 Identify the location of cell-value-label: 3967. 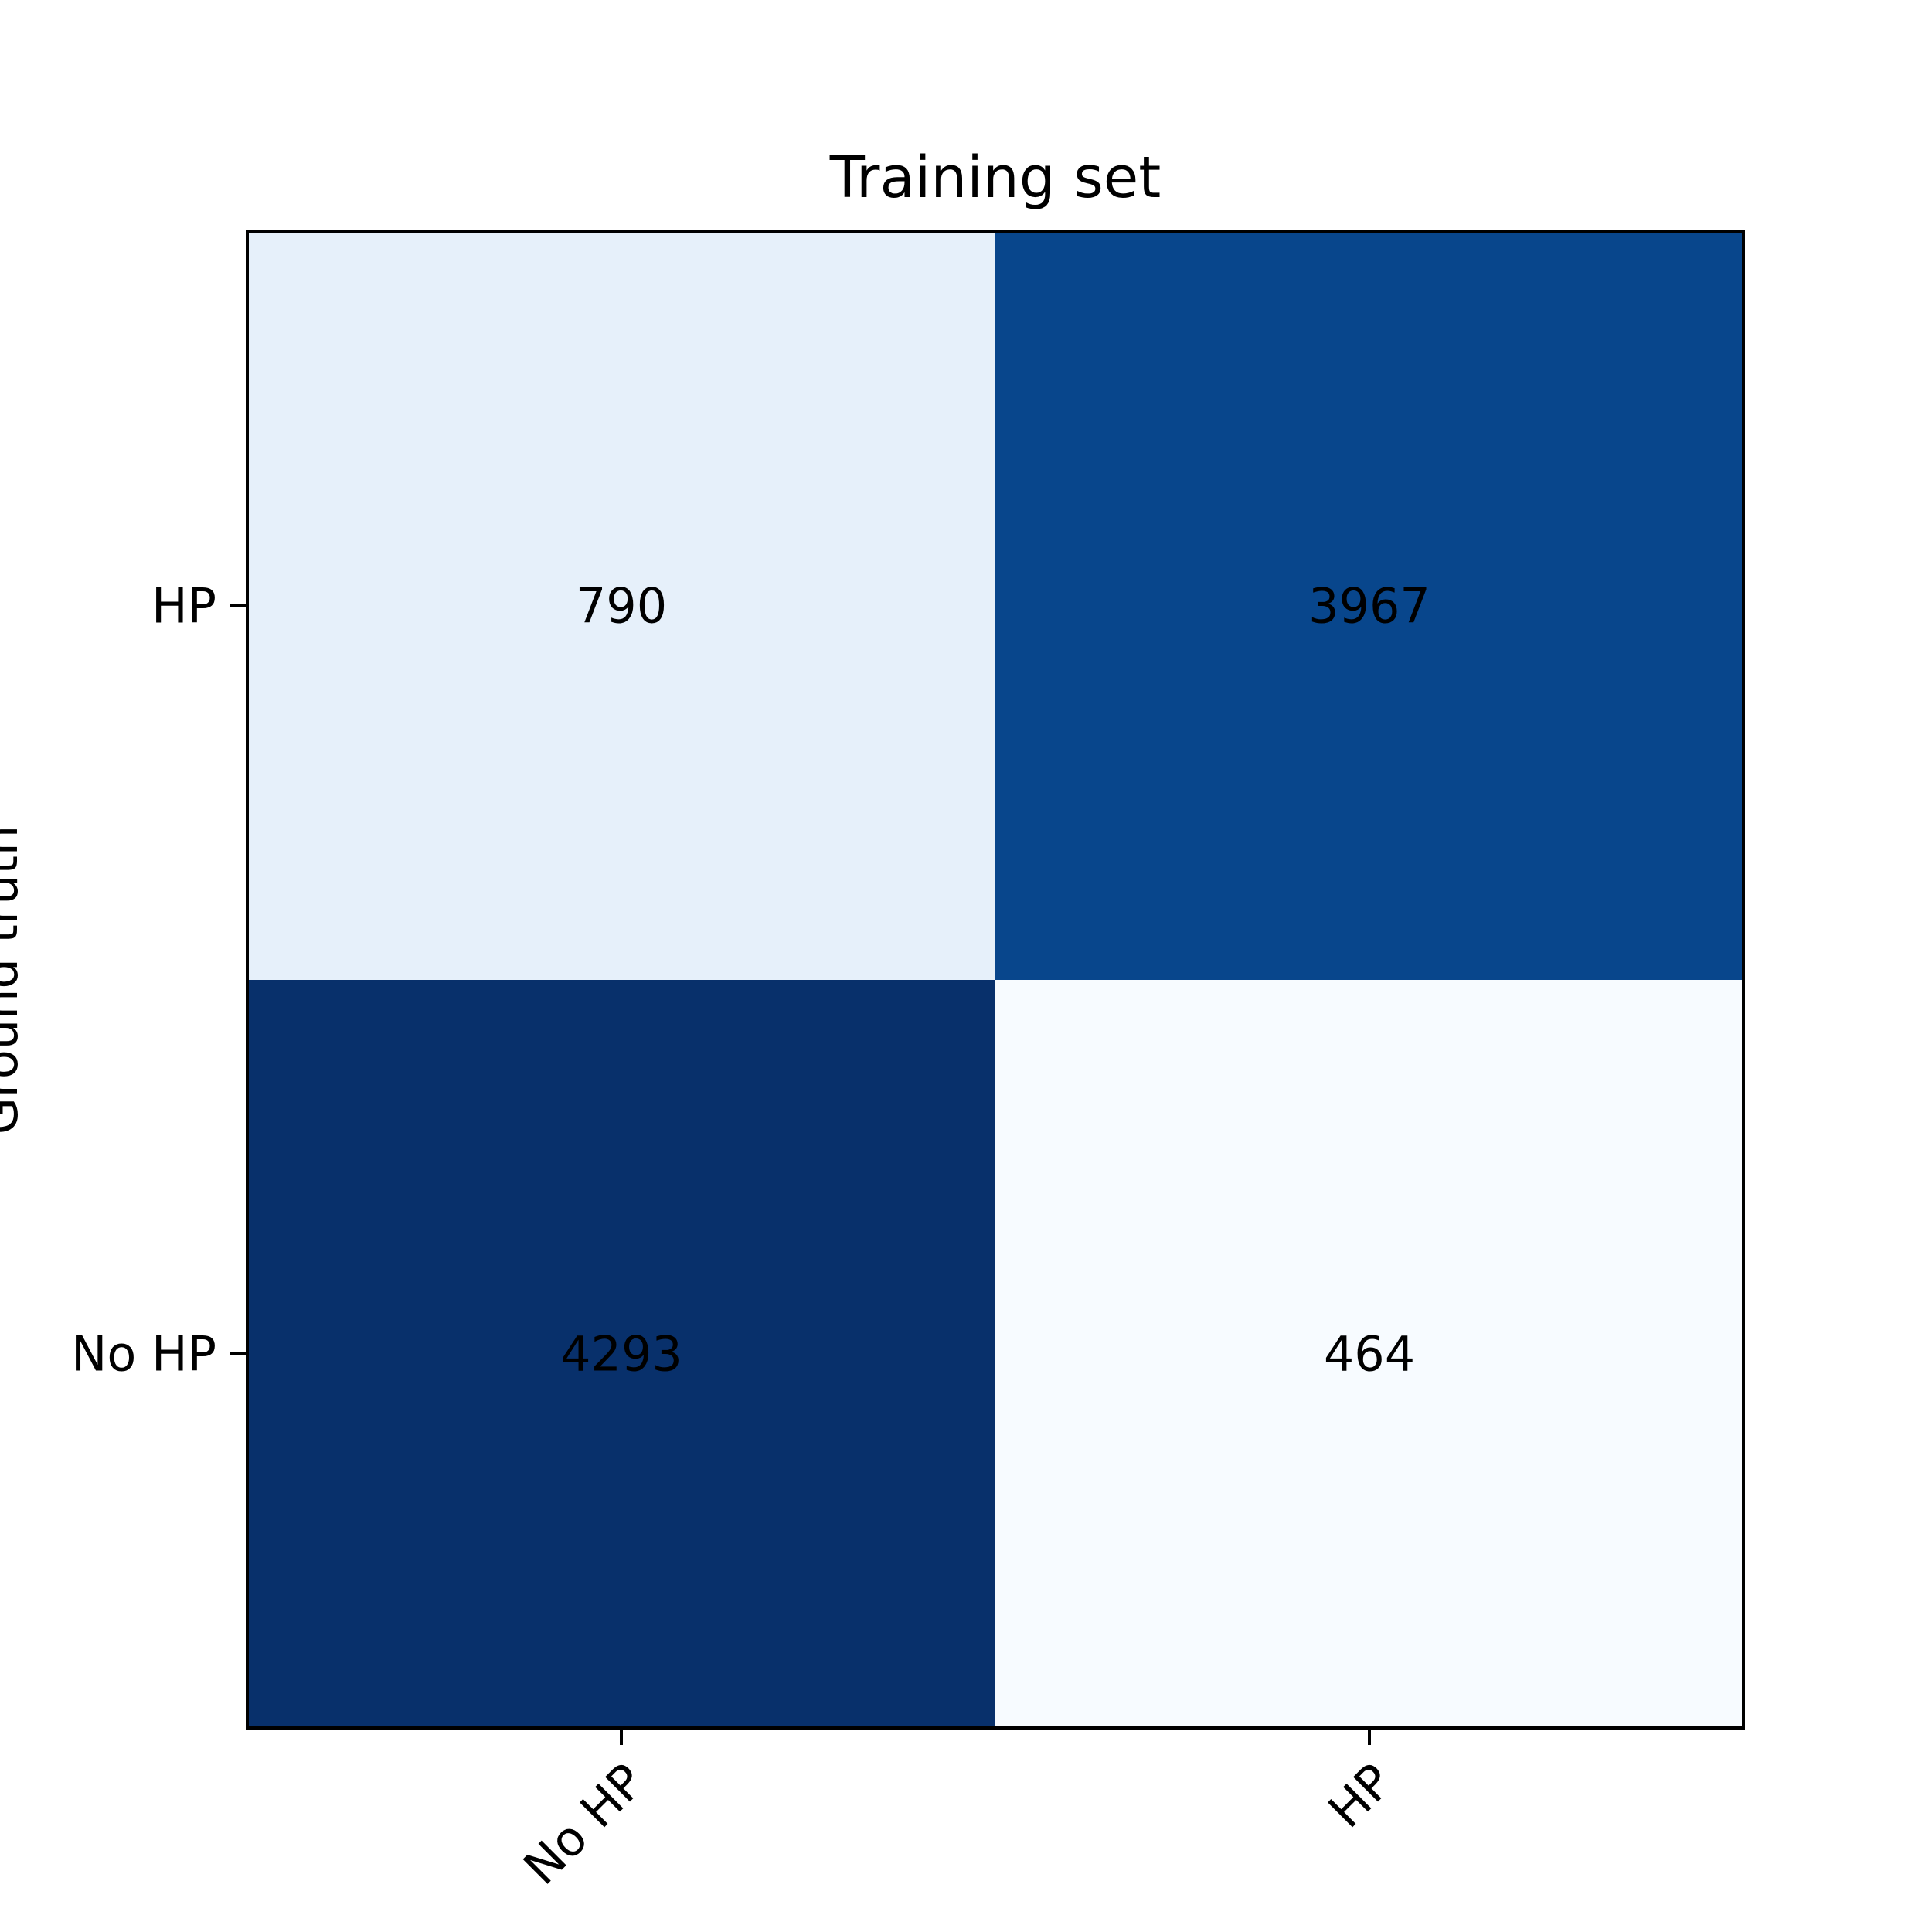
(1369, 606).